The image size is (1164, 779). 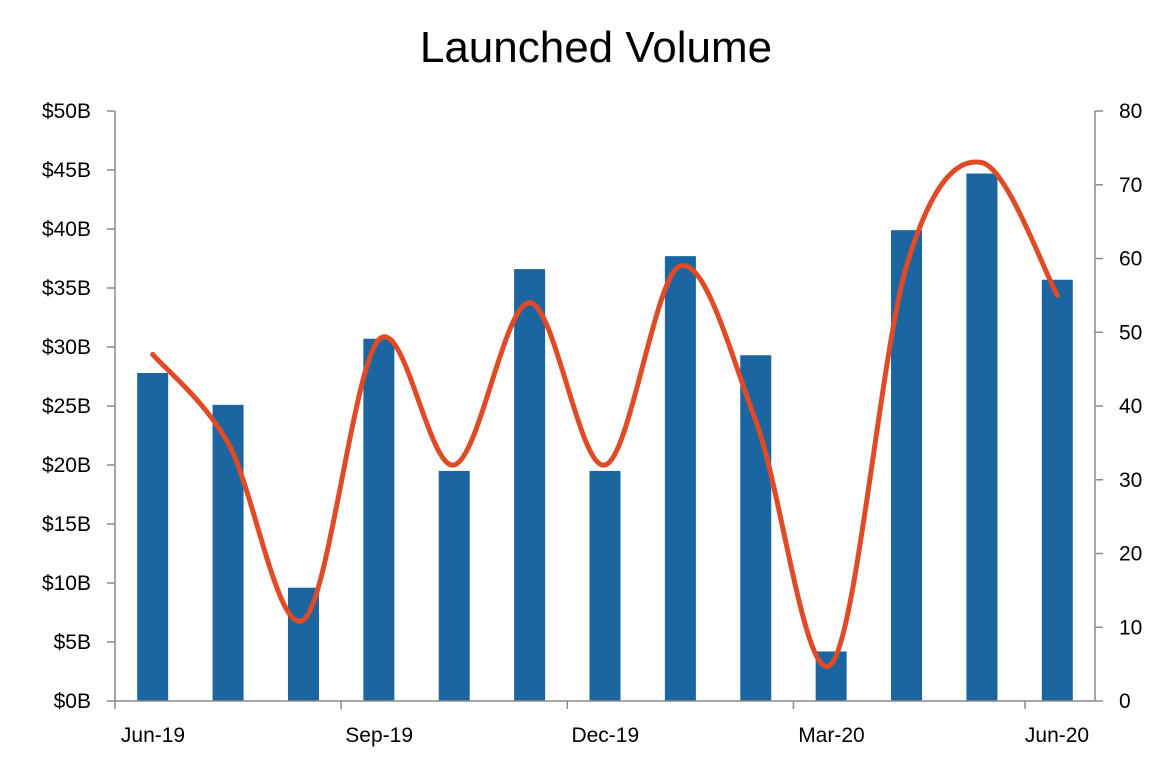 What do you see at coordinates (1125, 701) in the screenshot?
I see `y-right-tick-label: 0` at bounding box center [1125, 701].